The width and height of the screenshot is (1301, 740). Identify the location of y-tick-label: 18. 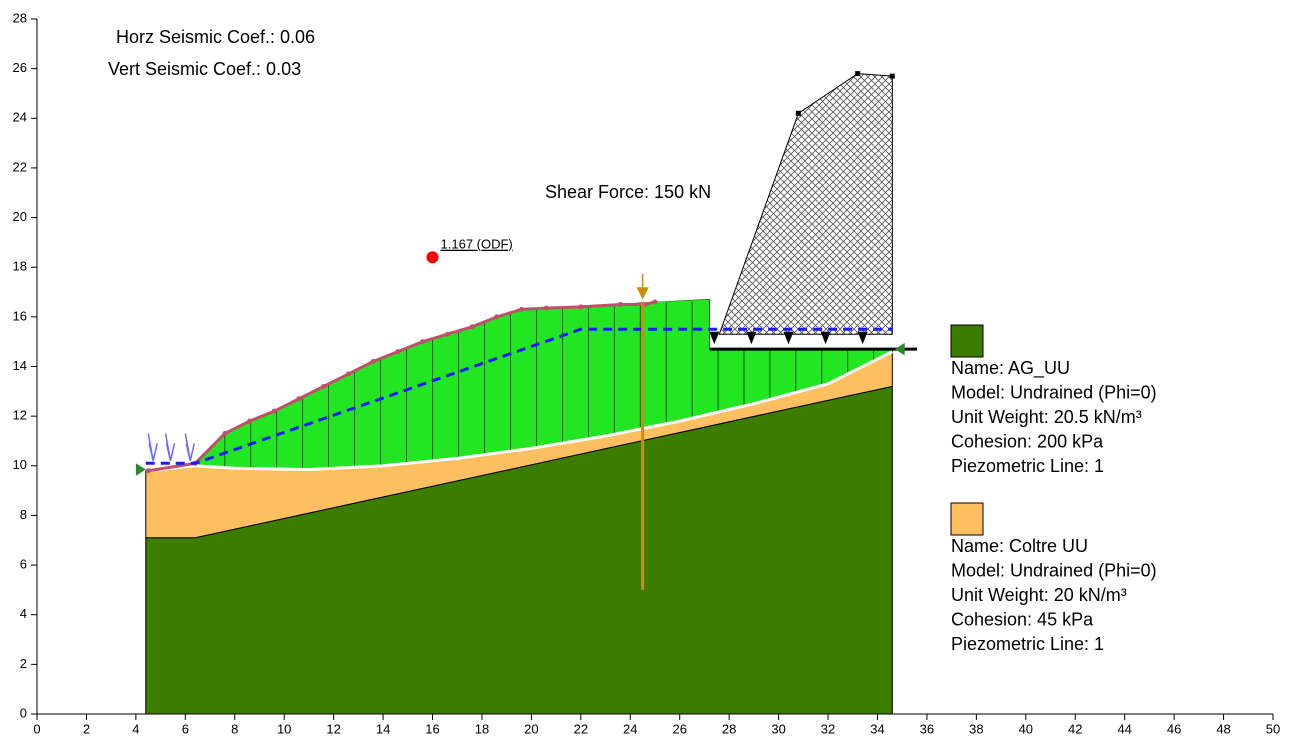
(20, 266).